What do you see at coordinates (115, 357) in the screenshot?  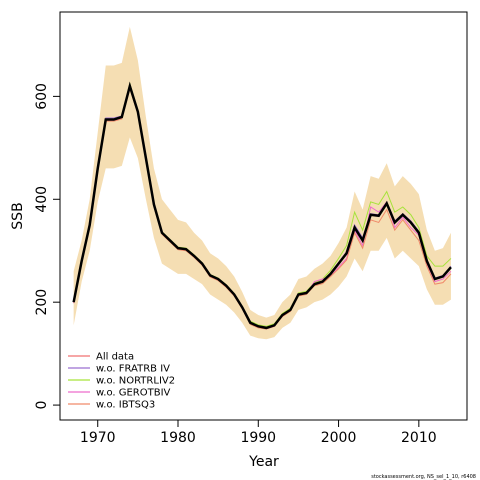 I see `legend-label: All data` at bounding box center [115, 357].